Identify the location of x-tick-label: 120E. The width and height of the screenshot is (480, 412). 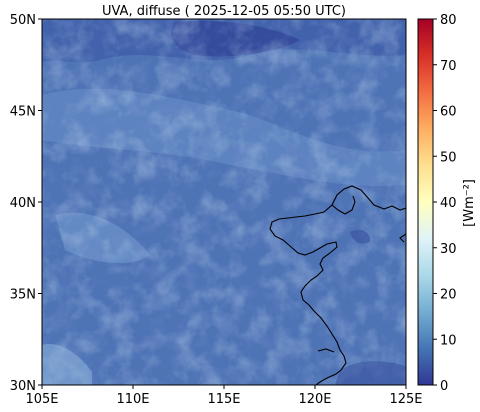
(314, 399).